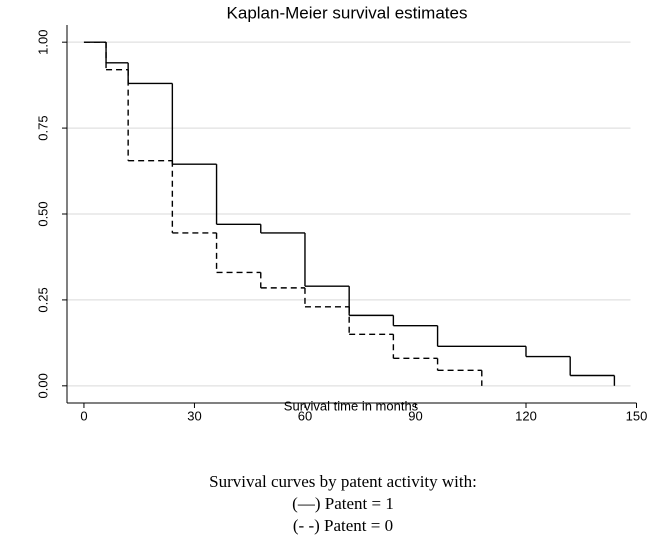 This screenshot has width=649, height=550. What do you see at coordinates (351, 405) in the screenshot?
I see `x-axis-label: Survival time in months` at bounding box center [351, 405].